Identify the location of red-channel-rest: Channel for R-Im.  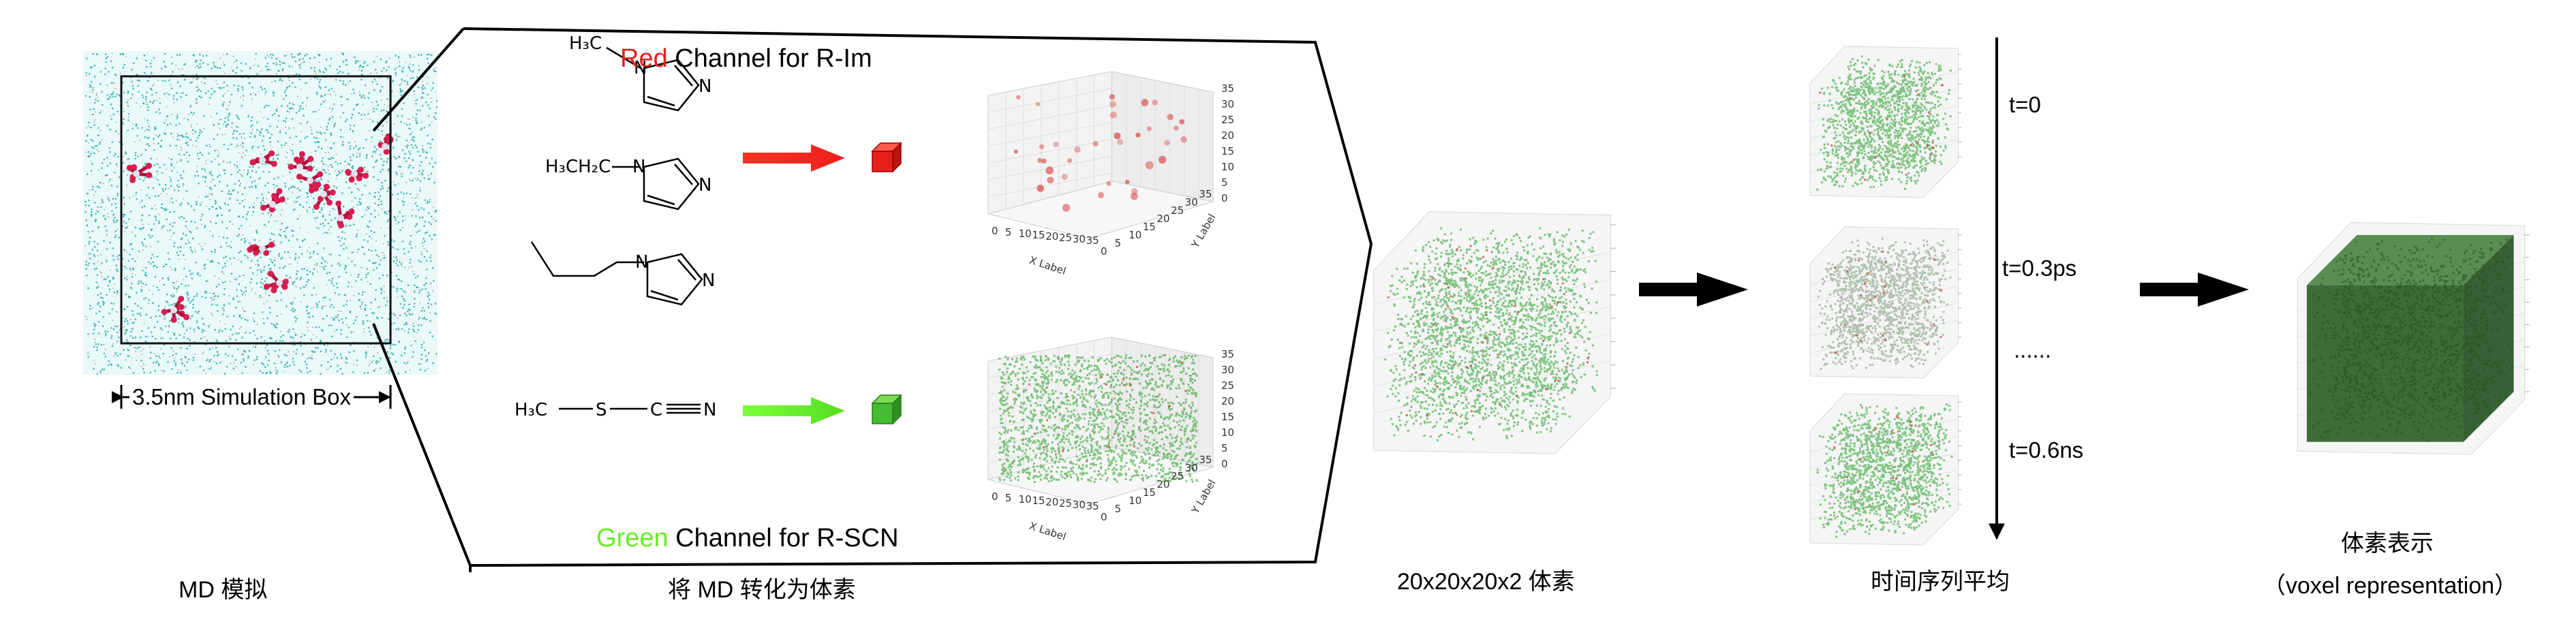
(770, 58).